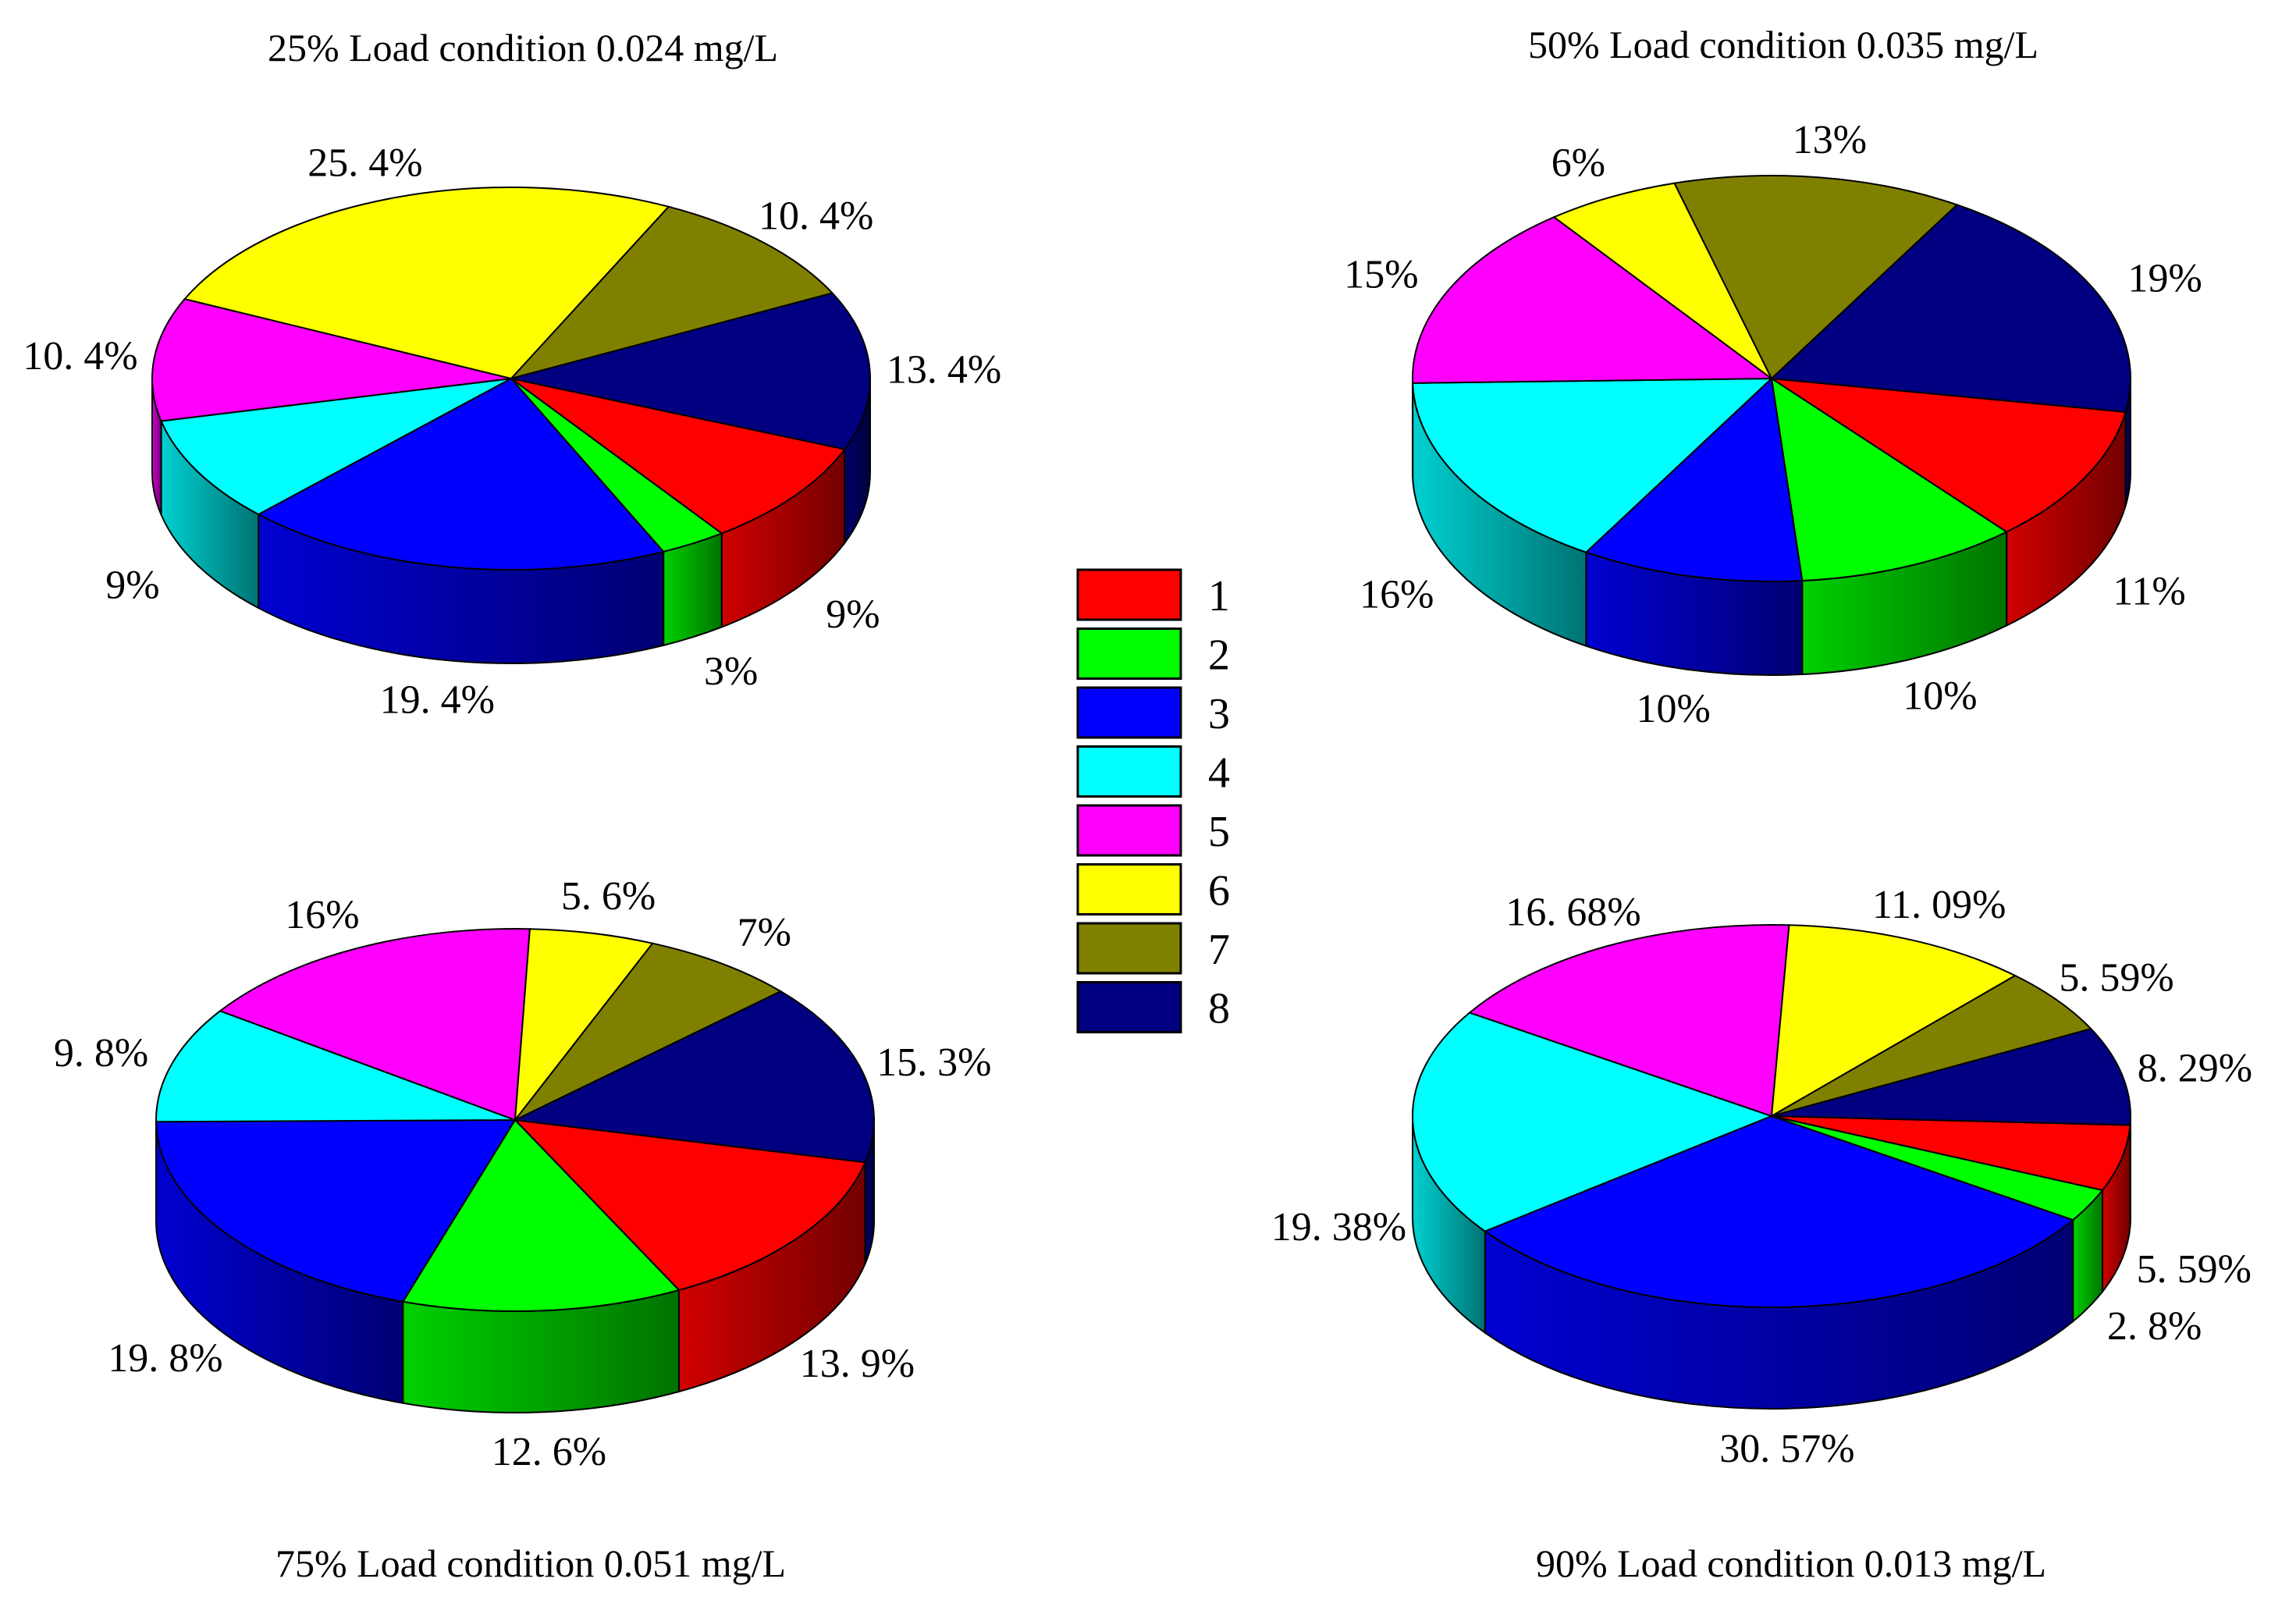 Image resolution: width=2296 pixels, height=1607 pixels. What do you see at coordinates (1338, 1228) in the screenshot?
I see `pie-label-4: 19. 38%` at bounding box center [1338, 1228].